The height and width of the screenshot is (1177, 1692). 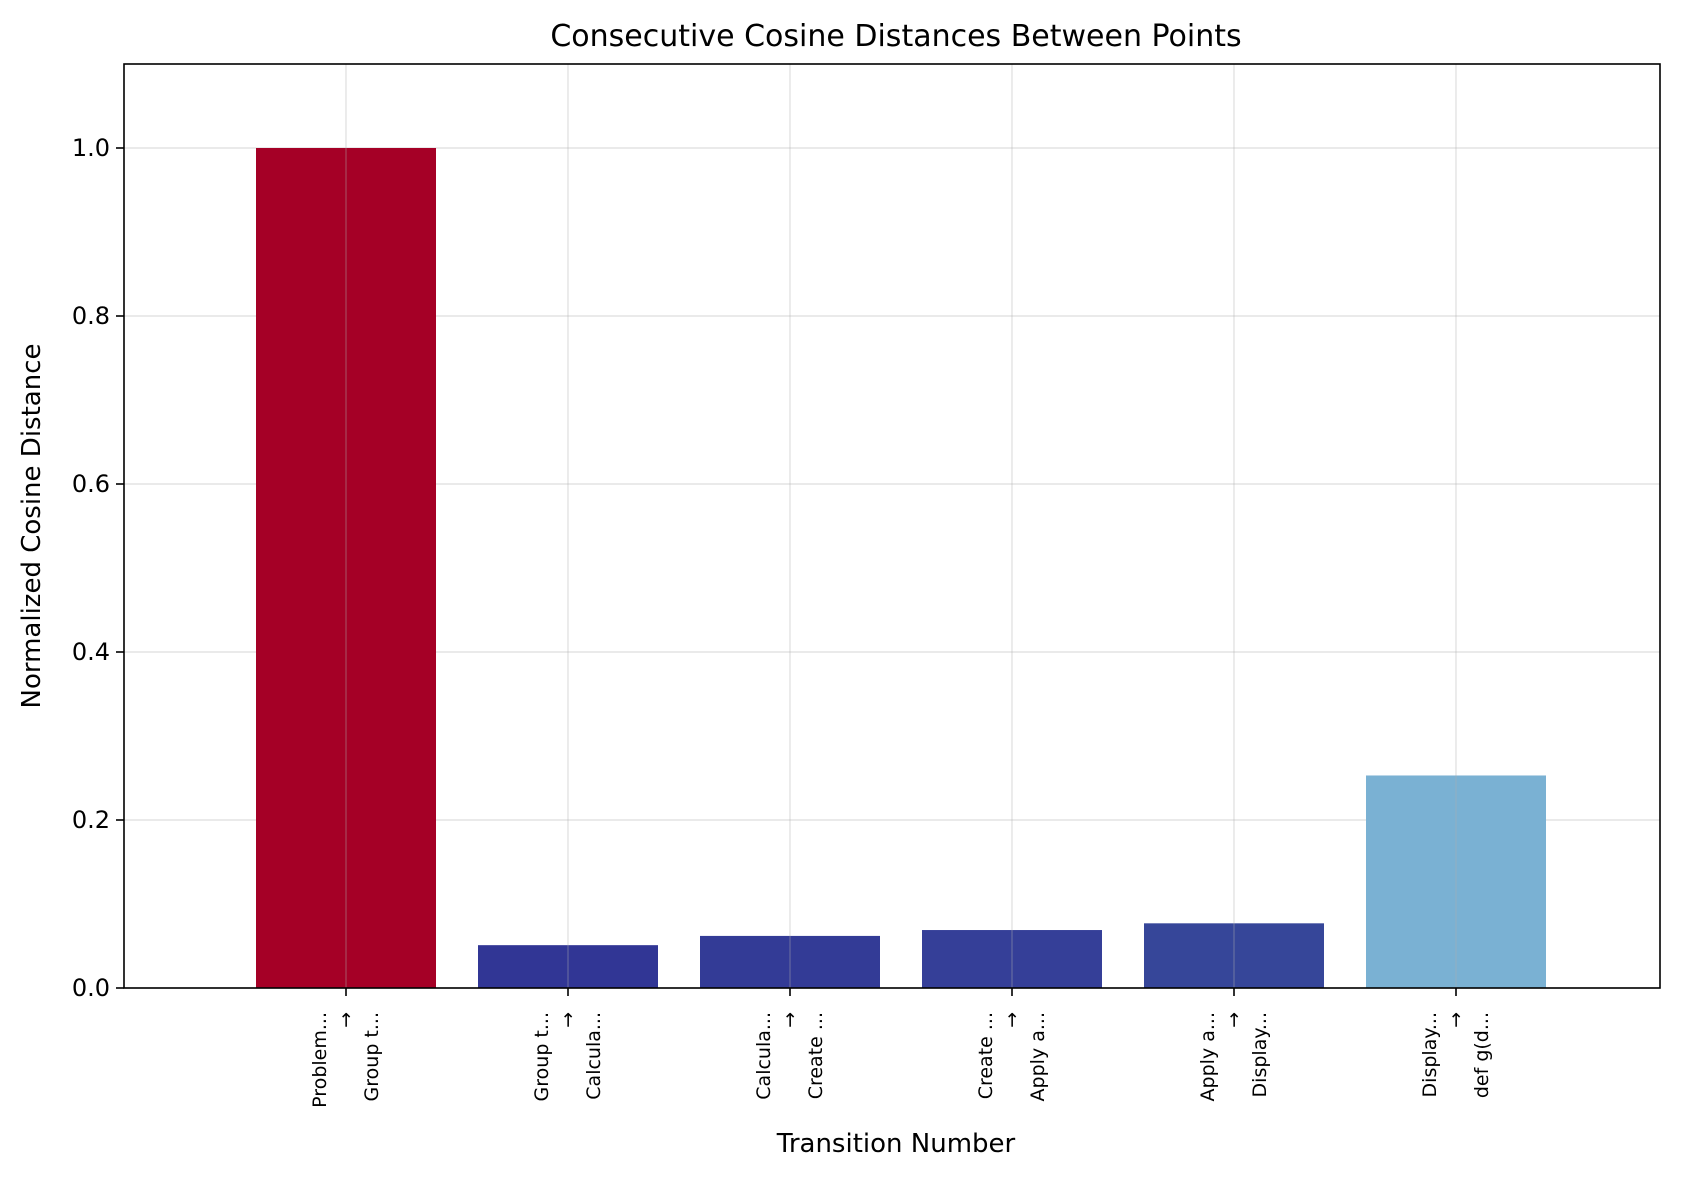 What do you see at coordinates (91, 148) in the screenshot?
I see `y-tick-label: 1.0` at bounding box center [91, 148].